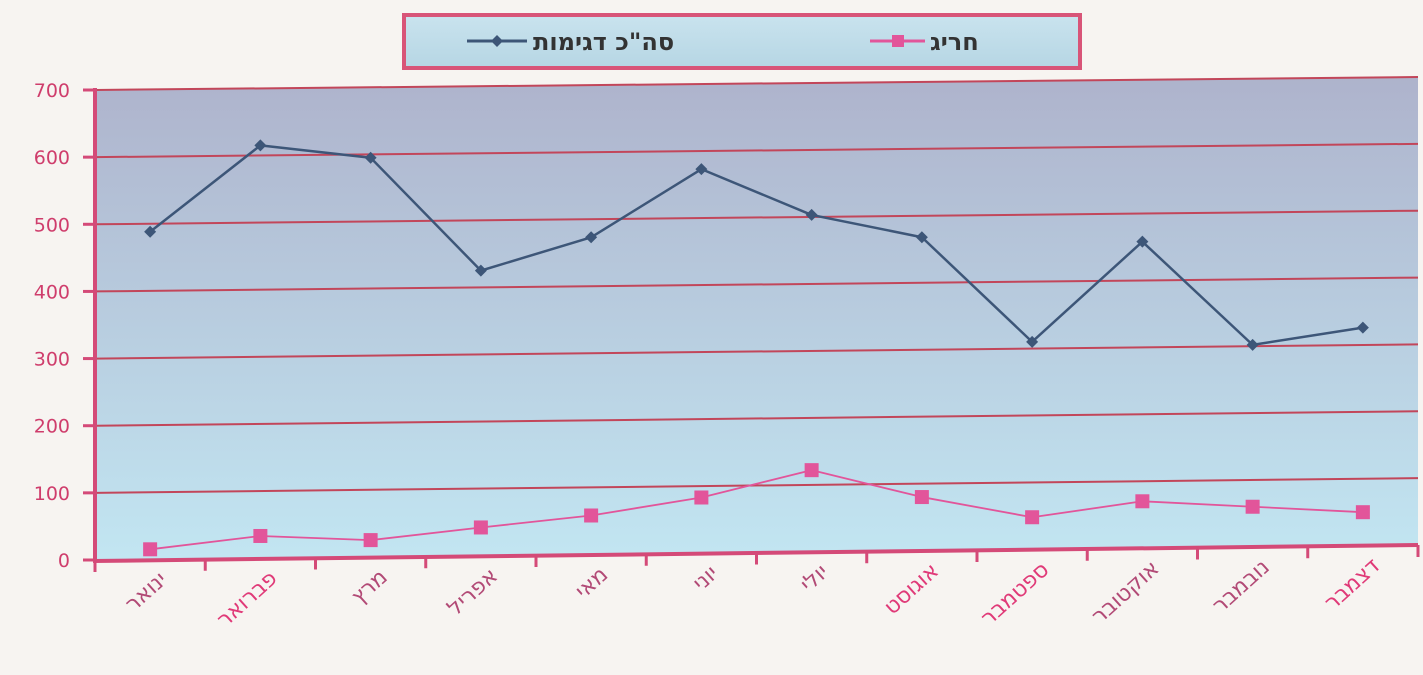 Image resolution: width=1423 pixels, height=675 pixels. Describe the element at coordinates (954, 42) in the screenshot. I see `legend-label-exceptional: חריג` at that location.